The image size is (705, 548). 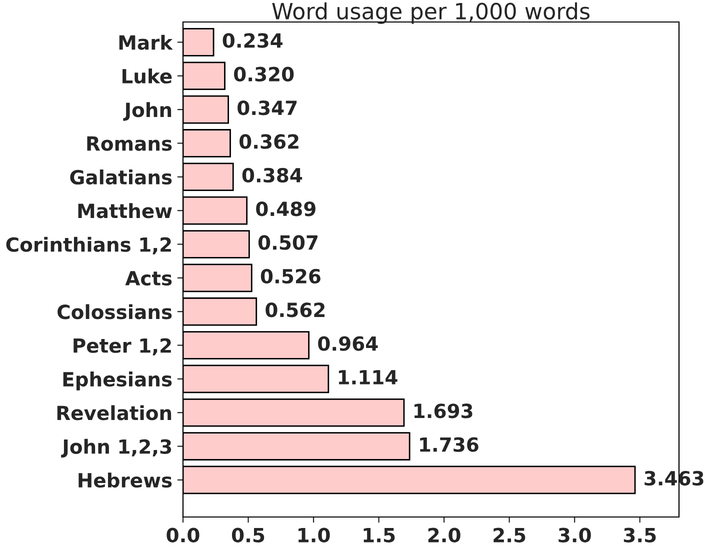 What do you see at coordinates (116, 448) in the screenshot?
I see `y-tick-label: John 1,2,3` at bounding box center [116, 448].